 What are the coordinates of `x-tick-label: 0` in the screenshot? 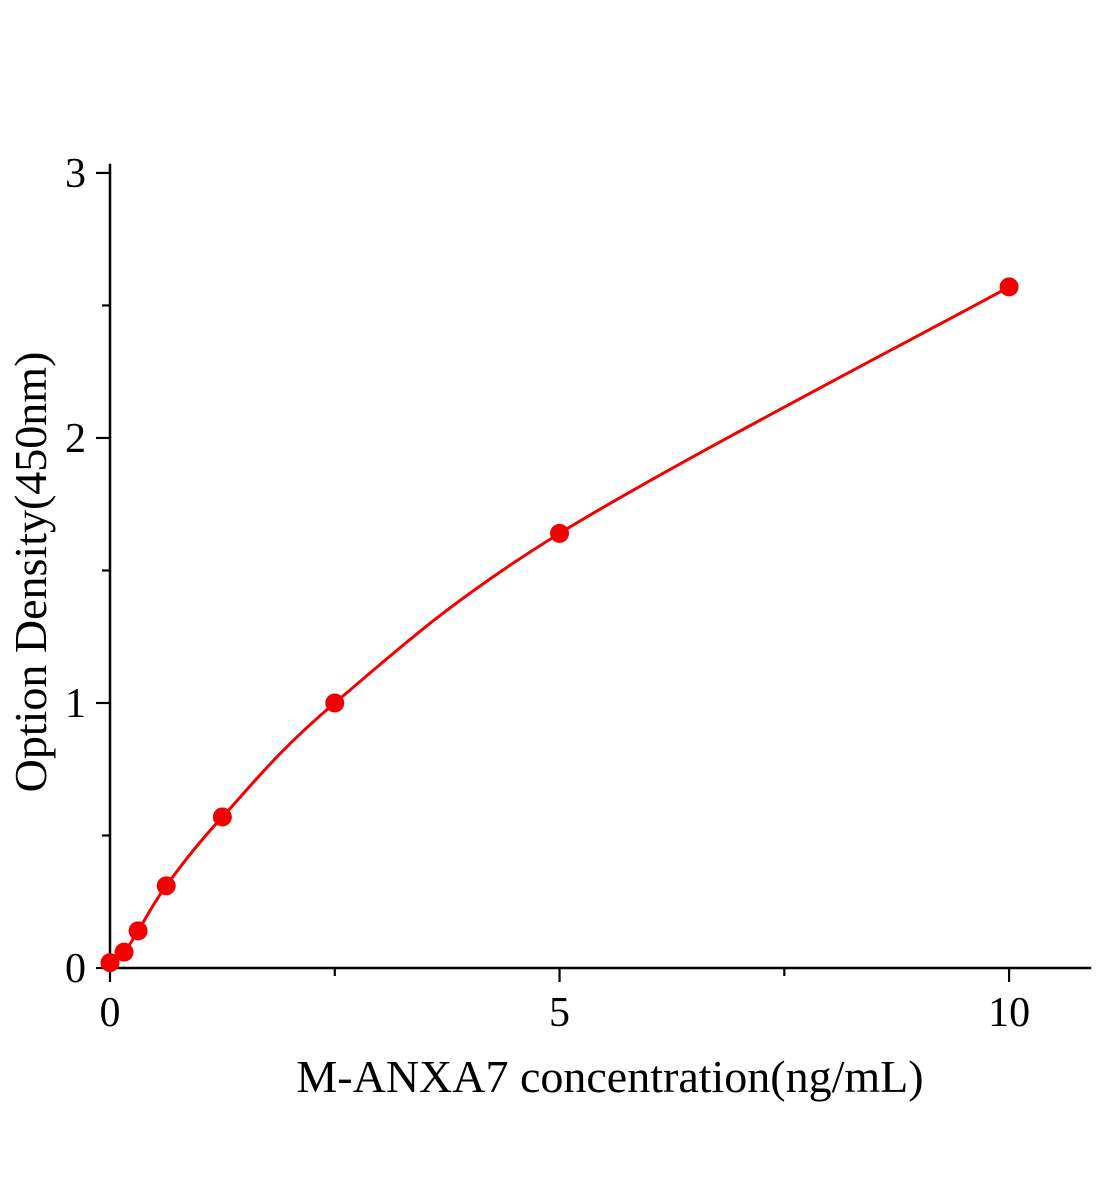 It's located at (110, 1013).